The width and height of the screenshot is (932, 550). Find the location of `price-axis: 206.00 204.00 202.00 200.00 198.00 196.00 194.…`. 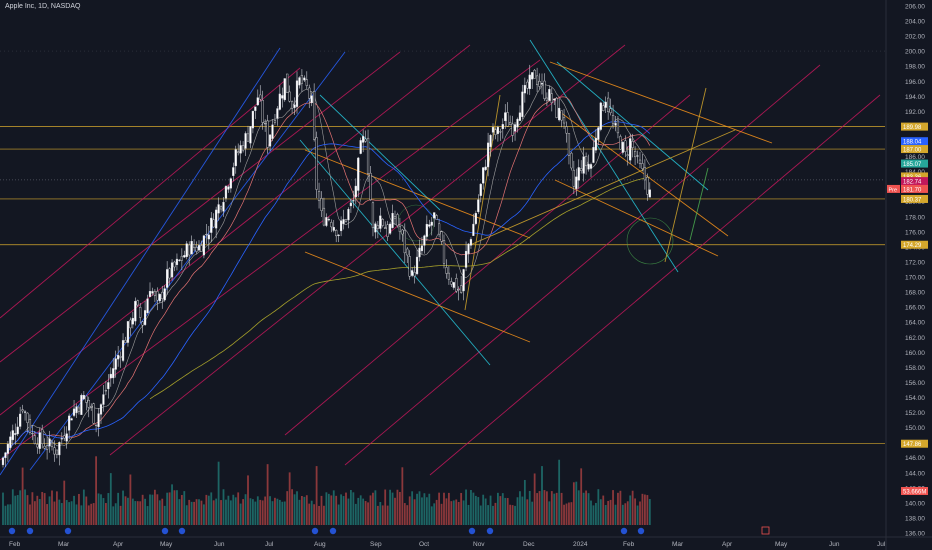

price-axis: 206.00 204.00 202.00 200.00 198.00 196.00 194.… is located at coordinates (915, 271).